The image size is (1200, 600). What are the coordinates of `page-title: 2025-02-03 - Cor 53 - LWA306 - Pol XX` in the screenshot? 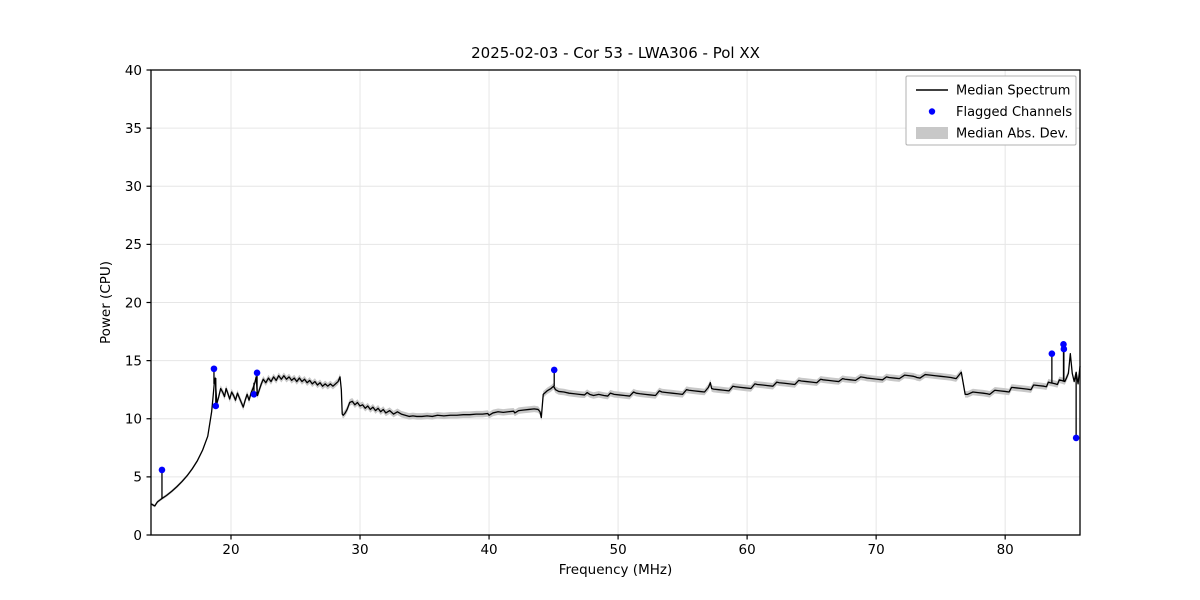 It's located at (615, 53).